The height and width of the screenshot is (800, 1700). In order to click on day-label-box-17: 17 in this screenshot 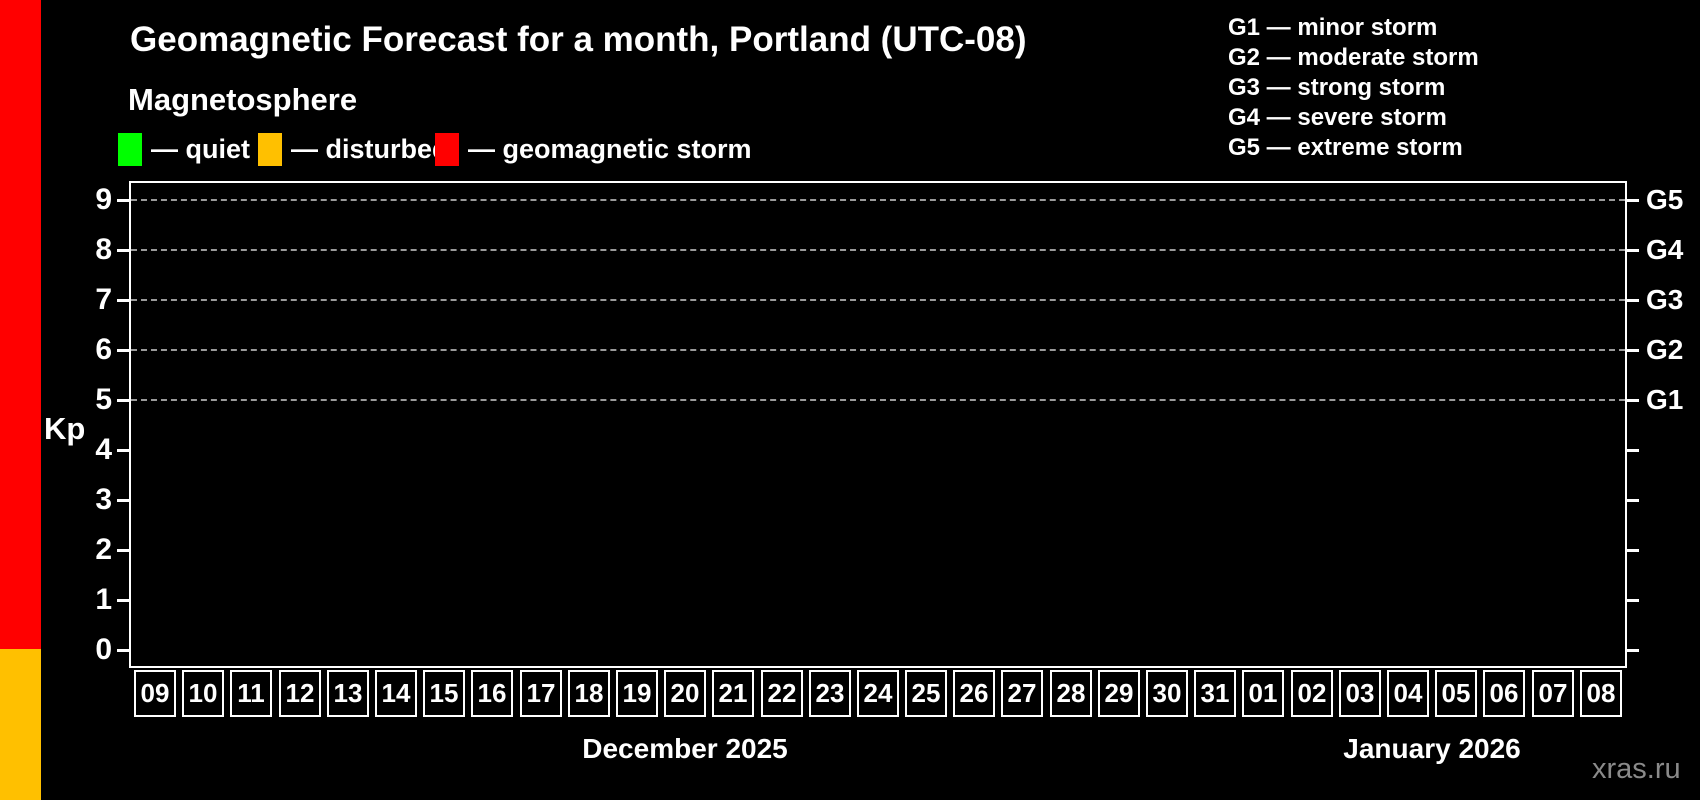, I will do `click(541, 693)`.